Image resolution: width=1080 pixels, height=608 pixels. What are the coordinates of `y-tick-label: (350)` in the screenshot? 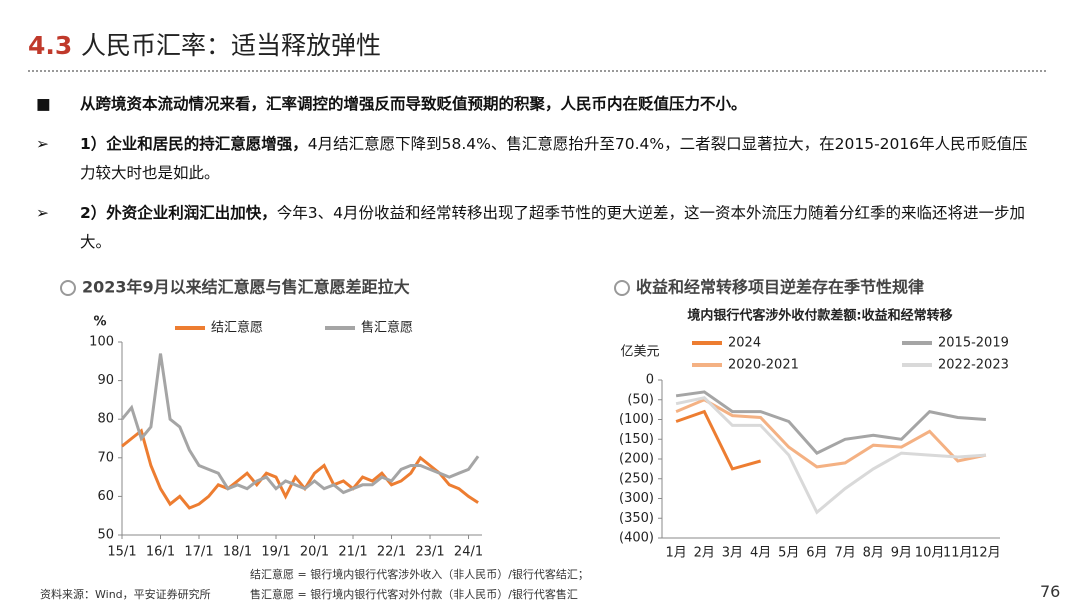 It's located at (636, 518).